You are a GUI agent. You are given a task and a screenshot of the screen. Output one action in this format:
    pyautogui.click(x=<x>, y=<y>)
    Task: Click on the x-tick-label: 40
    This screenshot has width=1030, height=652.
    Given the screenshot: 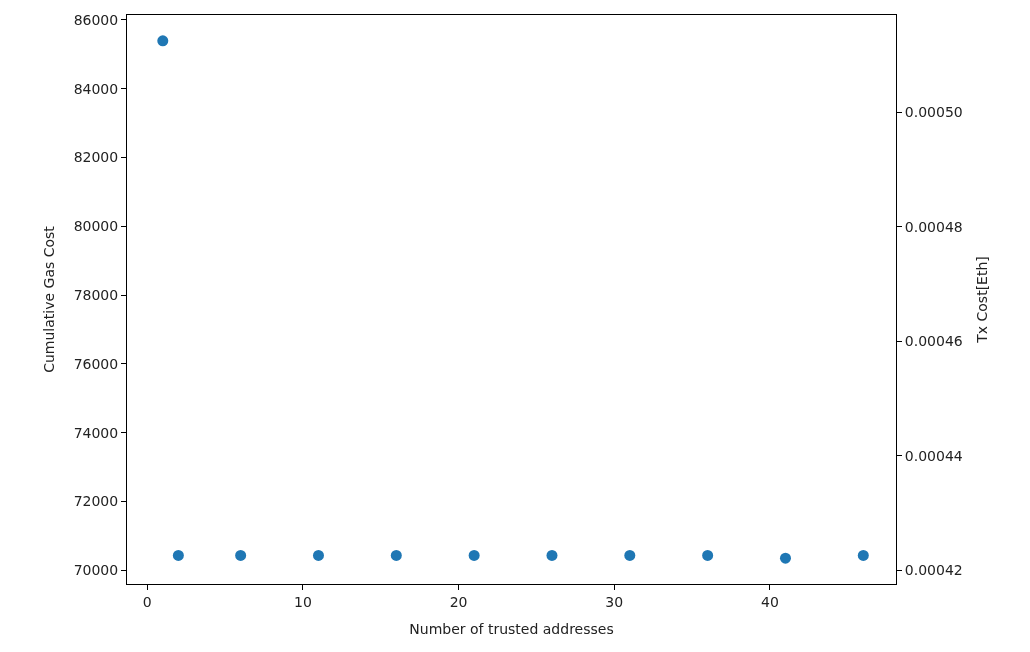 What is the action you would take?
    pyautogui.click(x=770, y=601)
    